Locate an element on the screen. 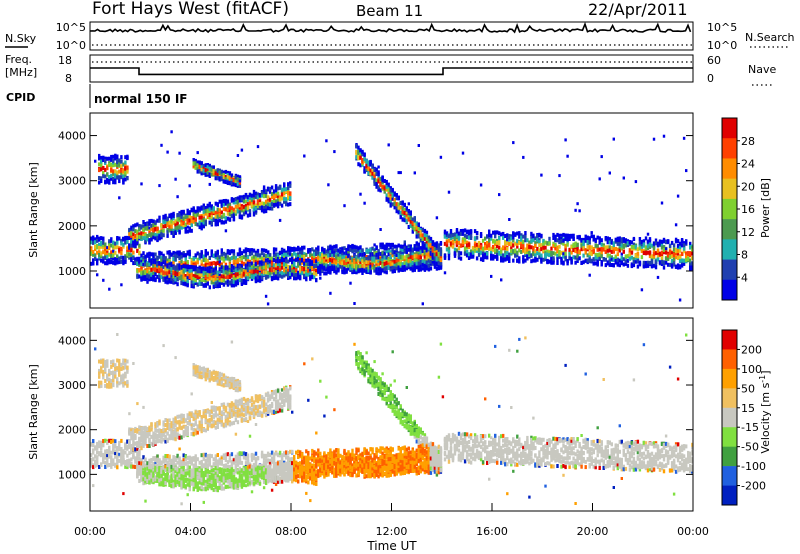 The image size is (800, 554). power-cell-1981 is located at coordinates (238, 202).